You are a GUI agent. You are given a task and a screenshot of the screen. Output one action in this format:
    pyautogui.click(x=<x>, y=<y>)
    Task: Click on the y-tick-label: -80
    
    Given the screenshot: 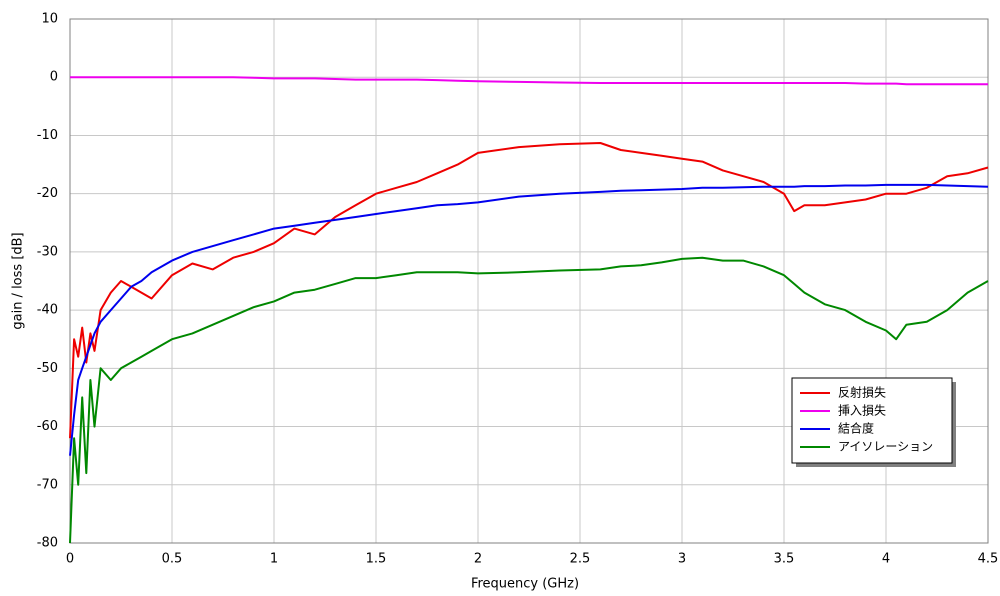 What is the action you would take?
    pyautogui.click(x=47, y=543)
    